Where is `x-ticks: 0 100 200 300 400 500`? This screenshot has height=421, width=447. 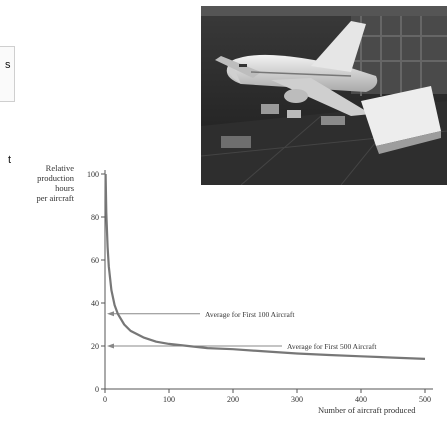
x-ticks: 0 100 200 300 400 500 is located at coordinates (267, 396).